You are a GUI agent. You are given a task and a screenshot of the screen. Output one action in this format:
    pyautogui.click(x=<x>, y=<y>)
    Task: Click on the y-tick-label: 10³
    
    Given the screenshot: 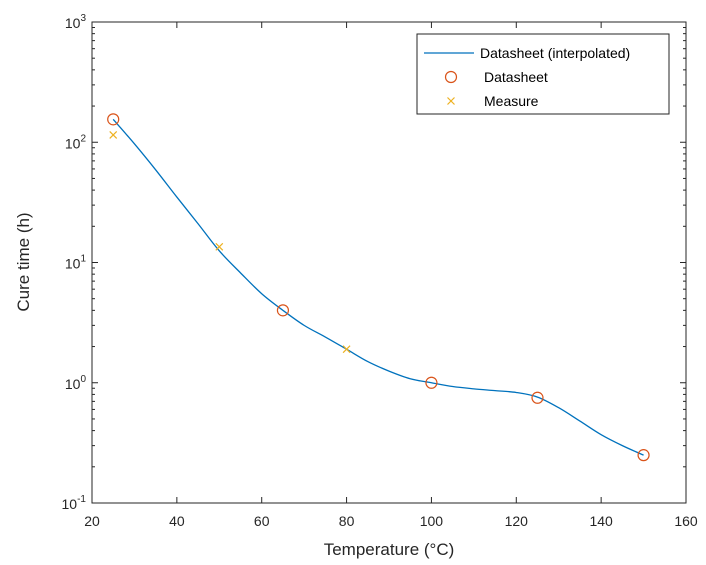 What is the action you would take?
    pyautogui.click(x=76, y=22)
    